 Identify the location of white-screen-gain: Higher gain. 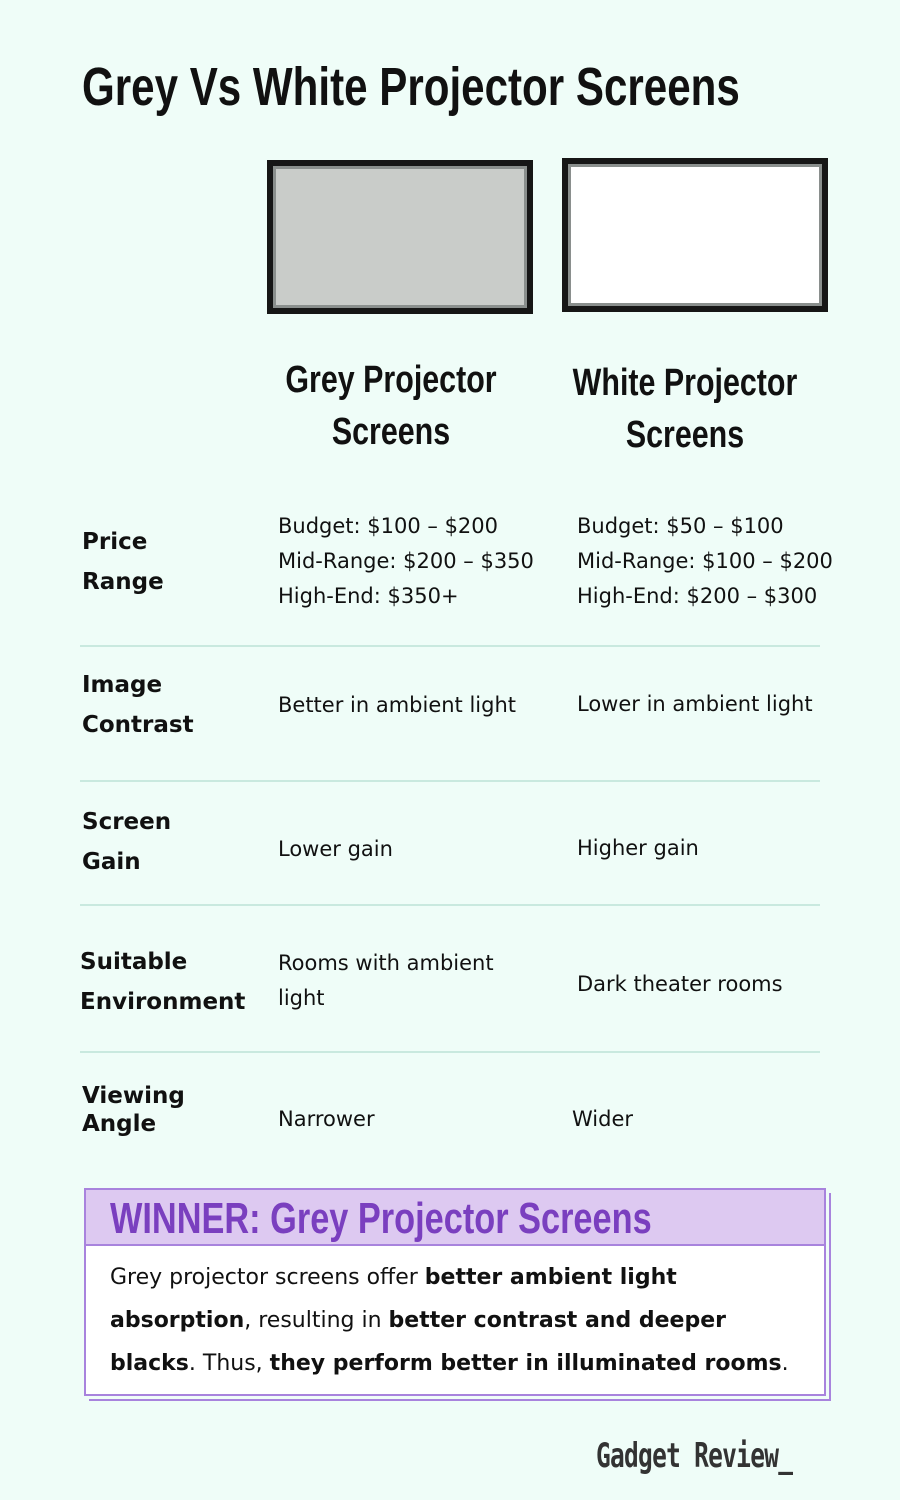
(638, 848).